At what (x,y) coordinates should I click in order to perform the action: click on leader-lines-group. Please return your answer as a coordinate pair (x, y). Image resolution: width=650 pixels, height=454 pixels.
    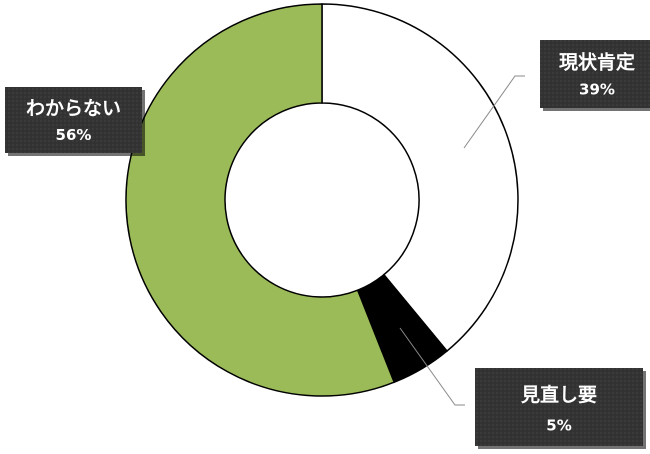
    Looking at the image, I should click on (462, 240).